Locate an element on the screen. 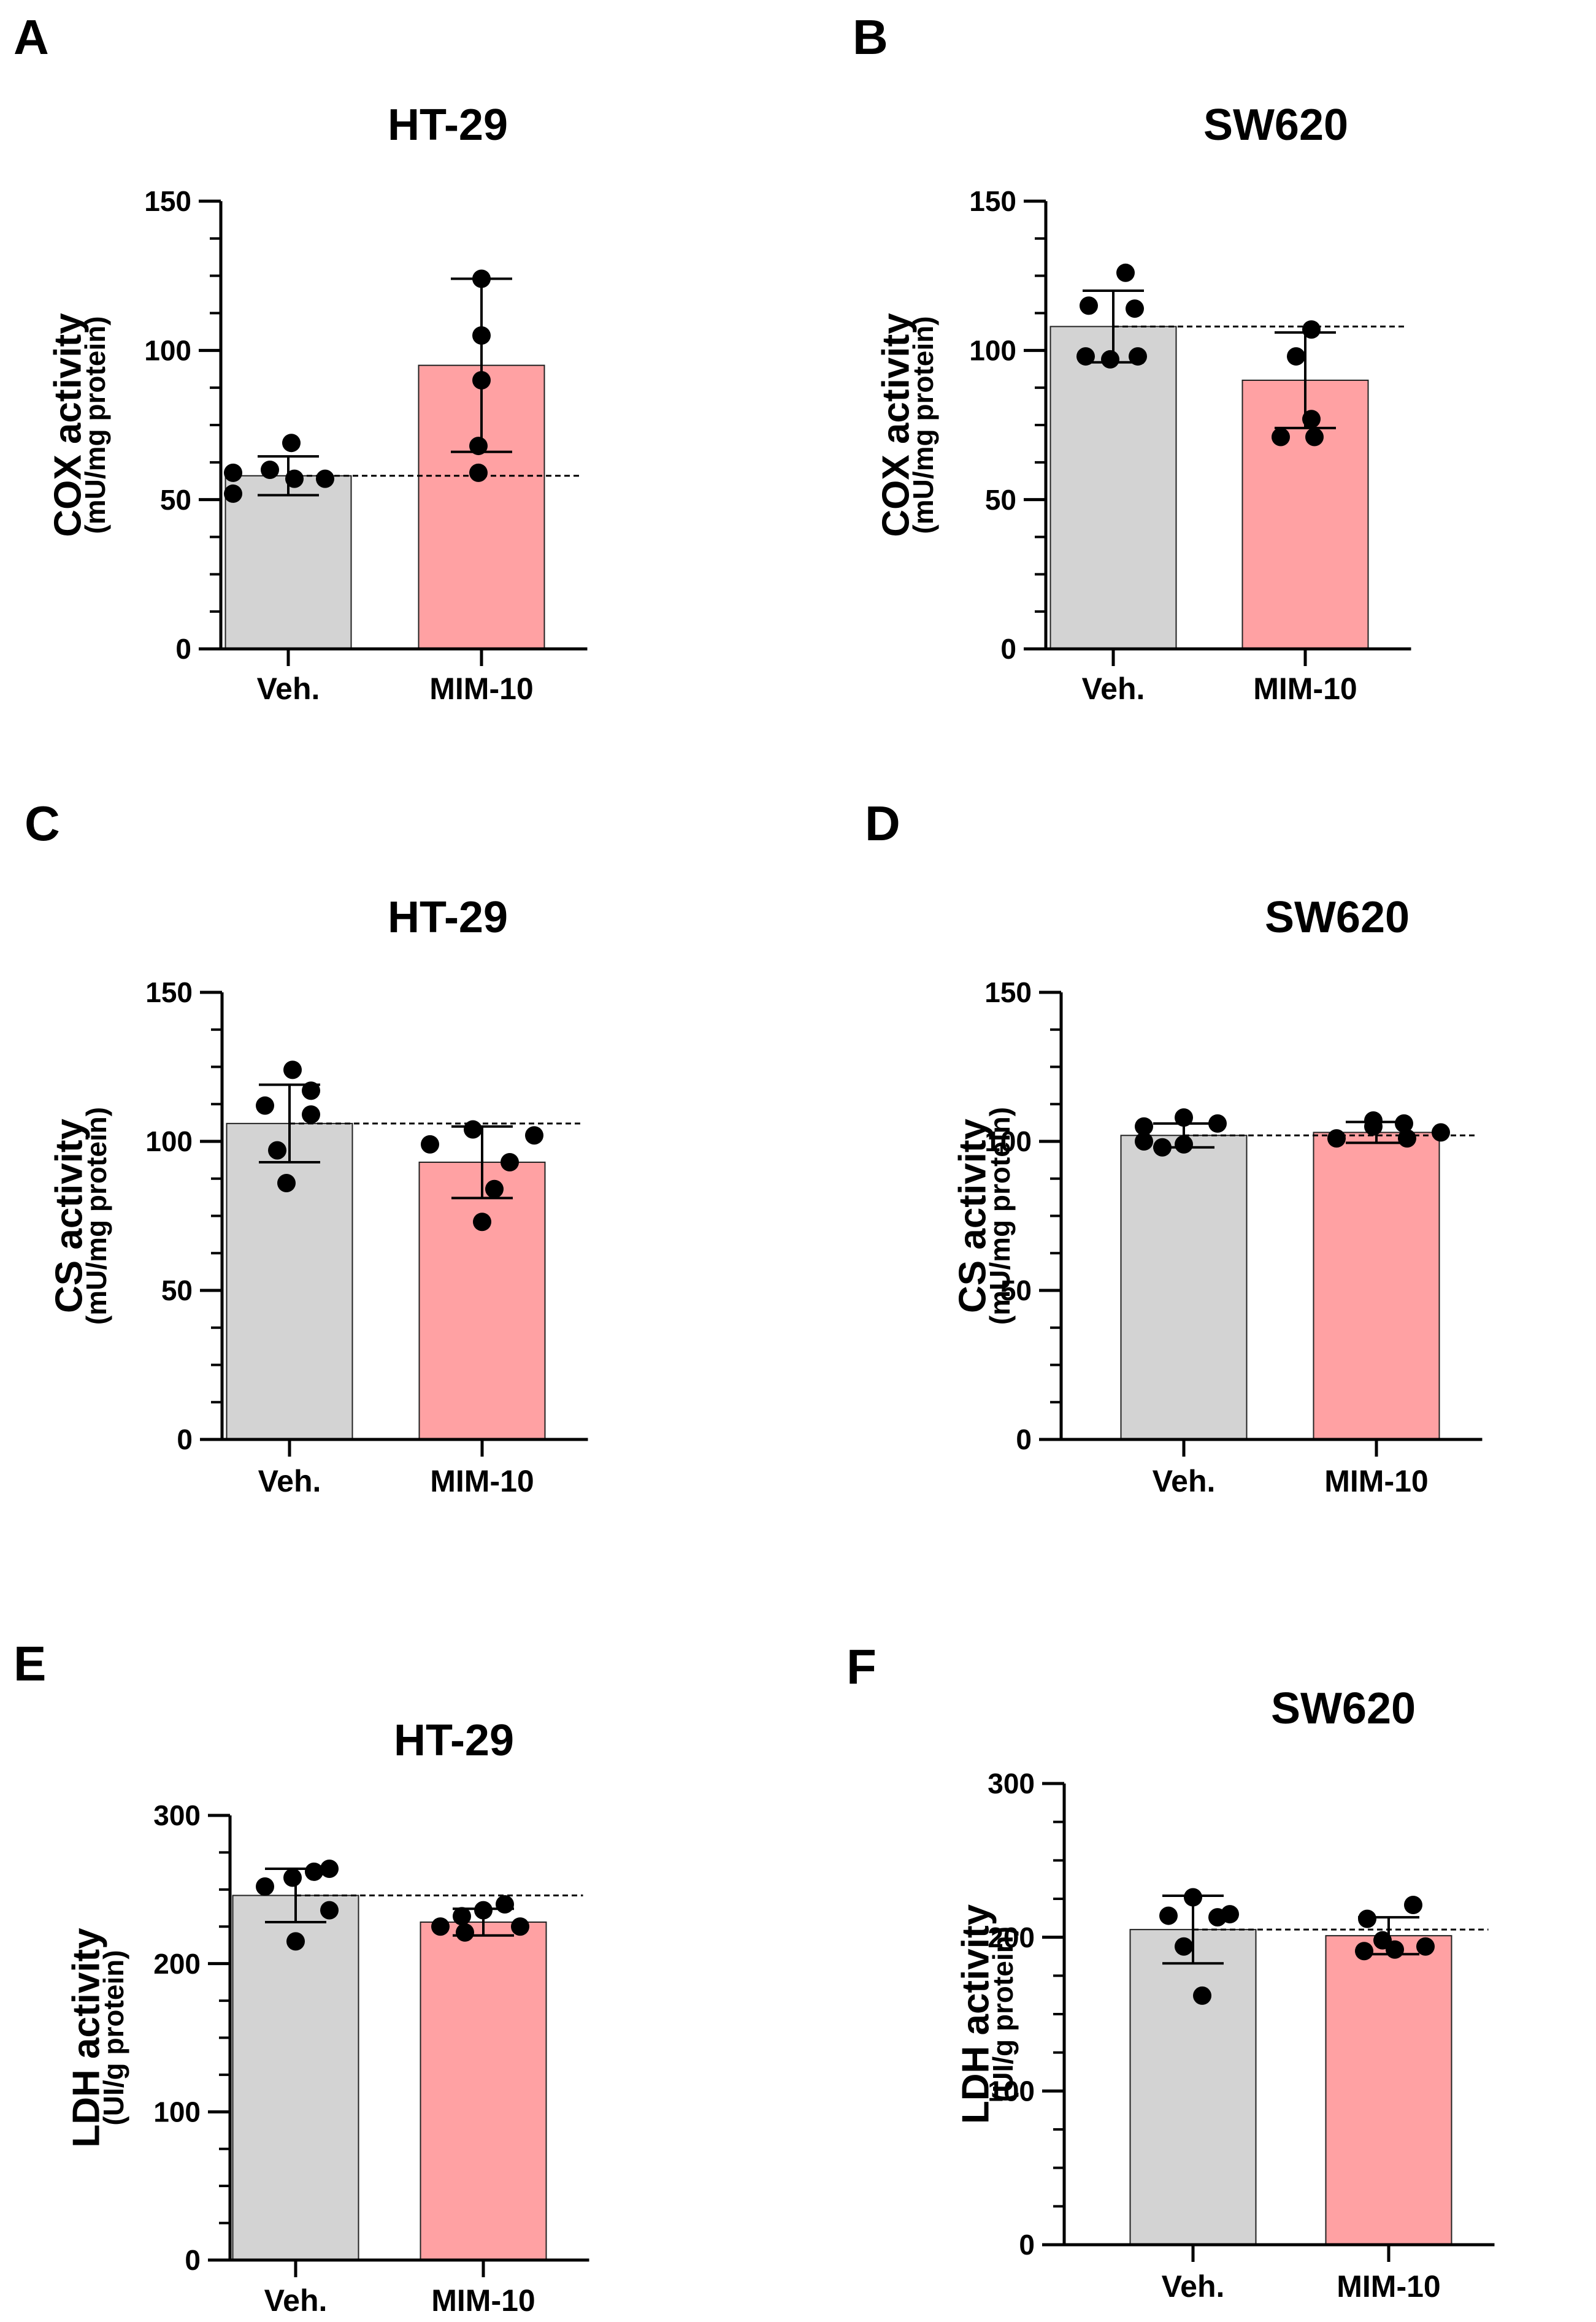 The height and width of the screenshot is (2322, 1596). y-tick-label: 300 is located at coordinates (177, 1815).